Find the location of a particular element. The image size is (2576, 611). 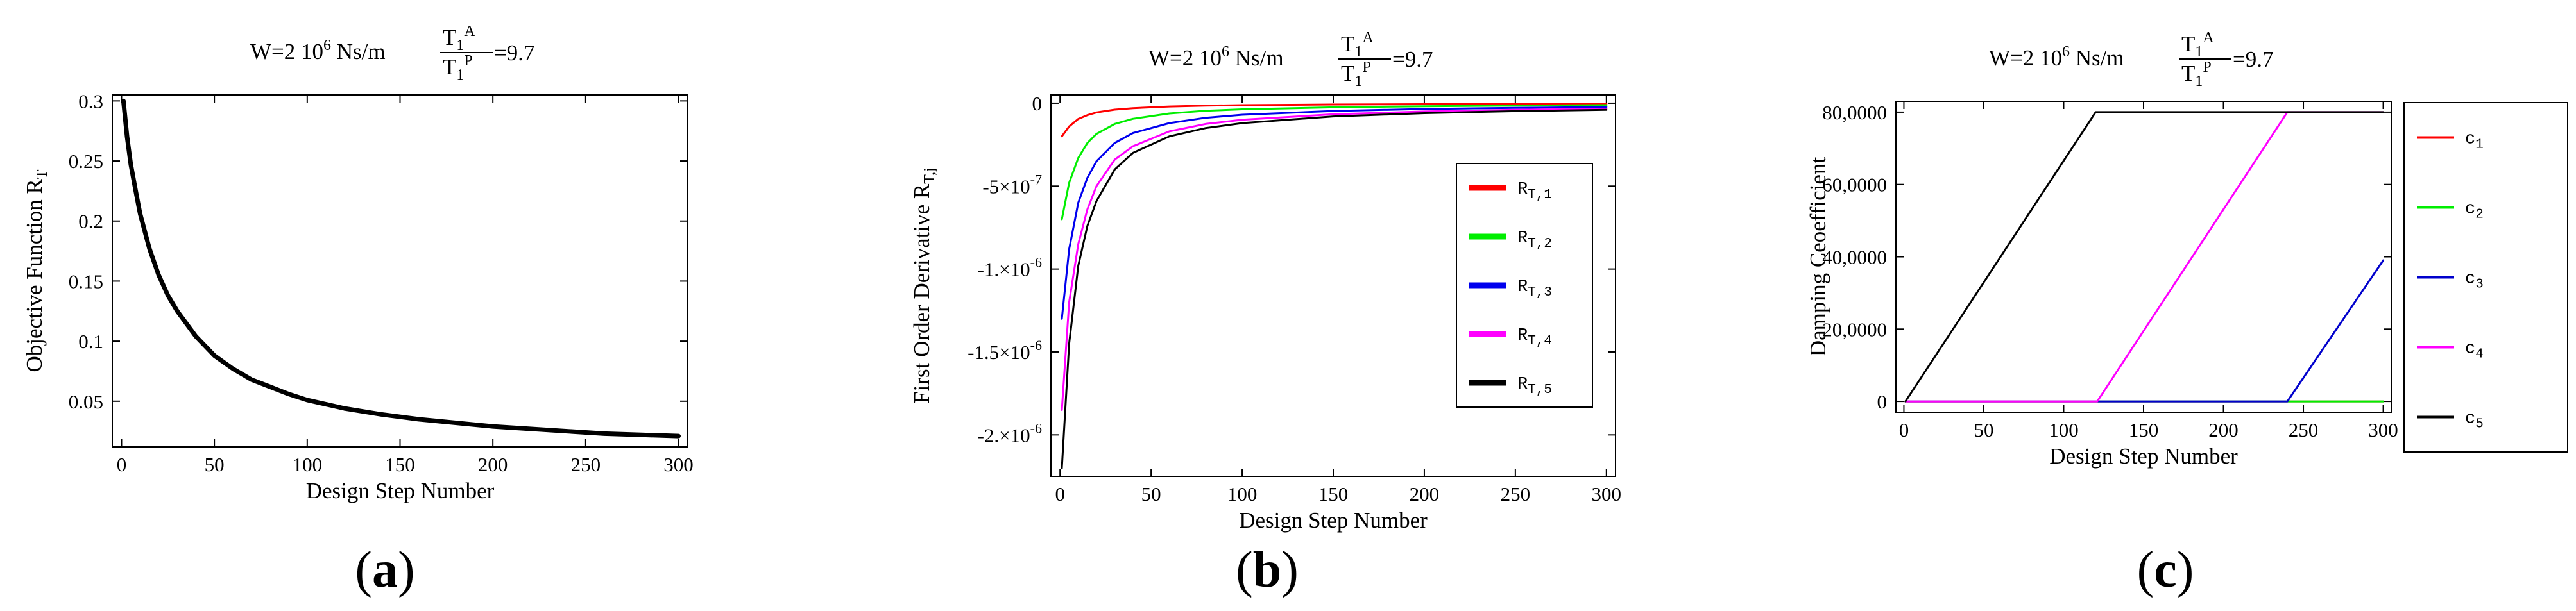

legend-label-1: c1 is located at coordinates (2474, 142).